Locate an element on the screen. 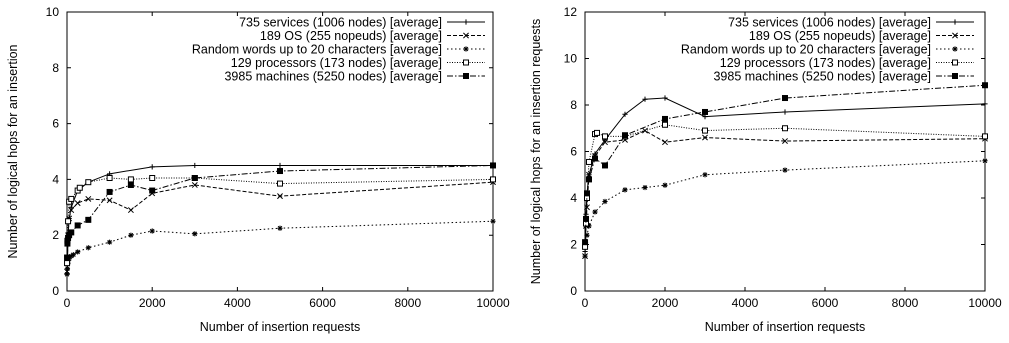 The image size is (1009, 343). x-tick-label: 4000 is located at coordinates (237, 303).